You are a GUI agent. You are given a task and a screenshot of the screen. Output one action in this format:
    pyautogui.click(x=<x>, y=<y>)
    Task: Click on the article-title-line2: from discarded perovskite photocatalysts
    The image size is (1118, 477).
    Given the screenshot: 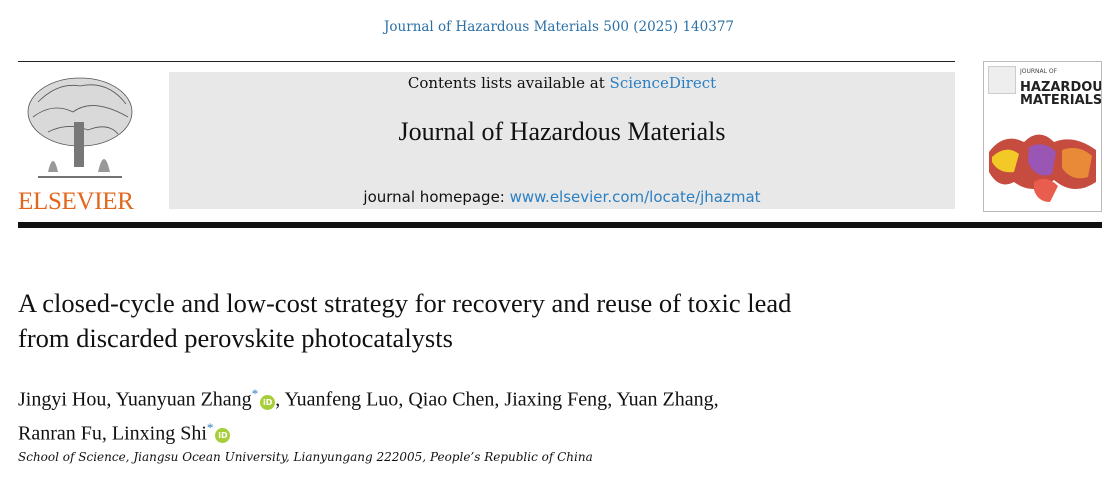 What is the action you would take?
    pyautogui.click(x=235, y=338)
    